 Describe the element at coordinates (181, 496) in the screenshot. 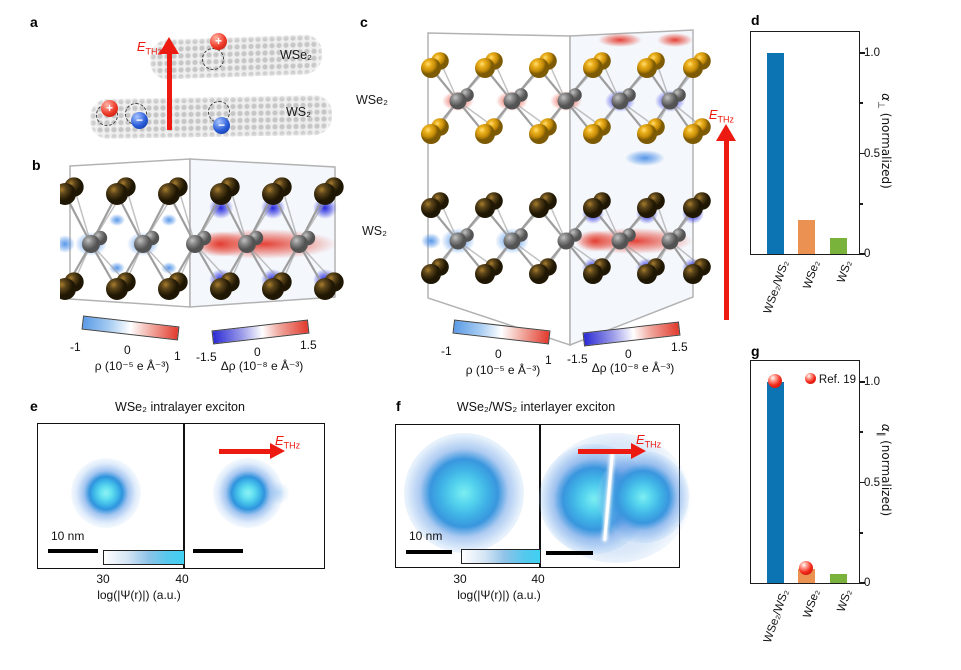

I see `panel-e-image-box: 10 nm ETHz` at that location.